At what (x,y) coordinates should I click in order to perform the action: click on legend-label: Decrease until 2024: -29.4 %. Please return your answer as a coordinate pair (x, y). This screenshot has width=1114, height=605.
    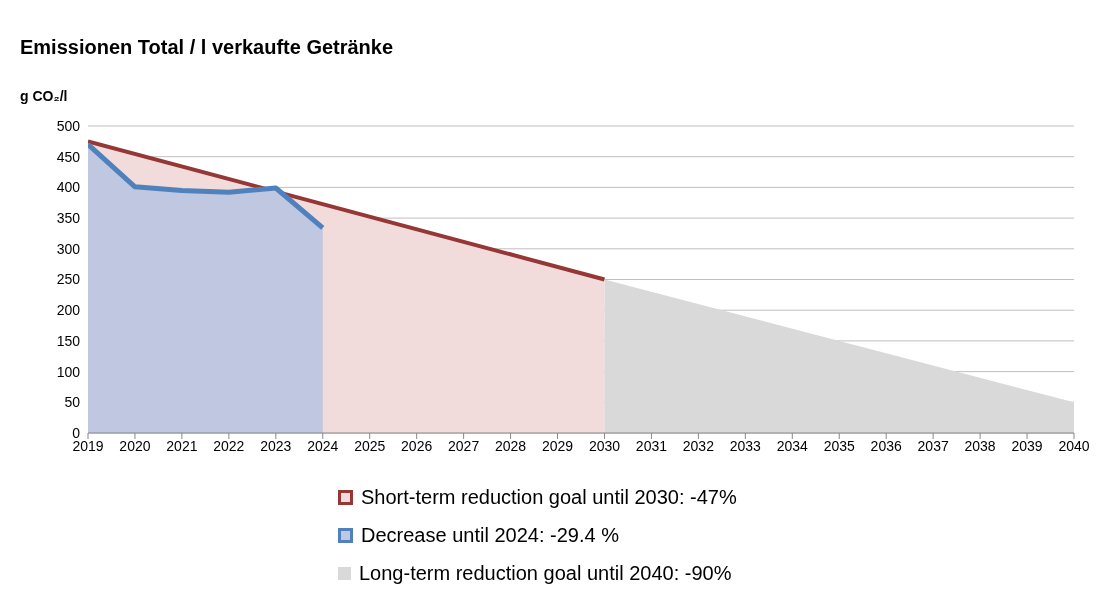
    Looking at the image, I should click on (490, 535).